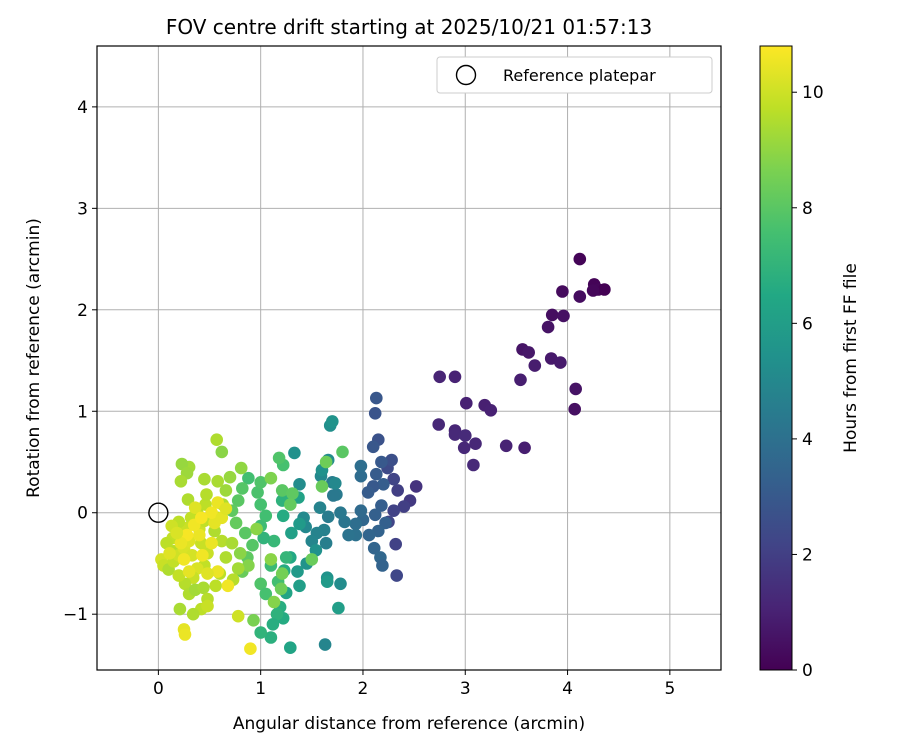 Image resolution: width=900 pixels, height=750 pixels. Describe the element at coordinates (409, 724) in the screenshot. I see `x-axis-label: Angular distance from reference (arcmin)` at that location.